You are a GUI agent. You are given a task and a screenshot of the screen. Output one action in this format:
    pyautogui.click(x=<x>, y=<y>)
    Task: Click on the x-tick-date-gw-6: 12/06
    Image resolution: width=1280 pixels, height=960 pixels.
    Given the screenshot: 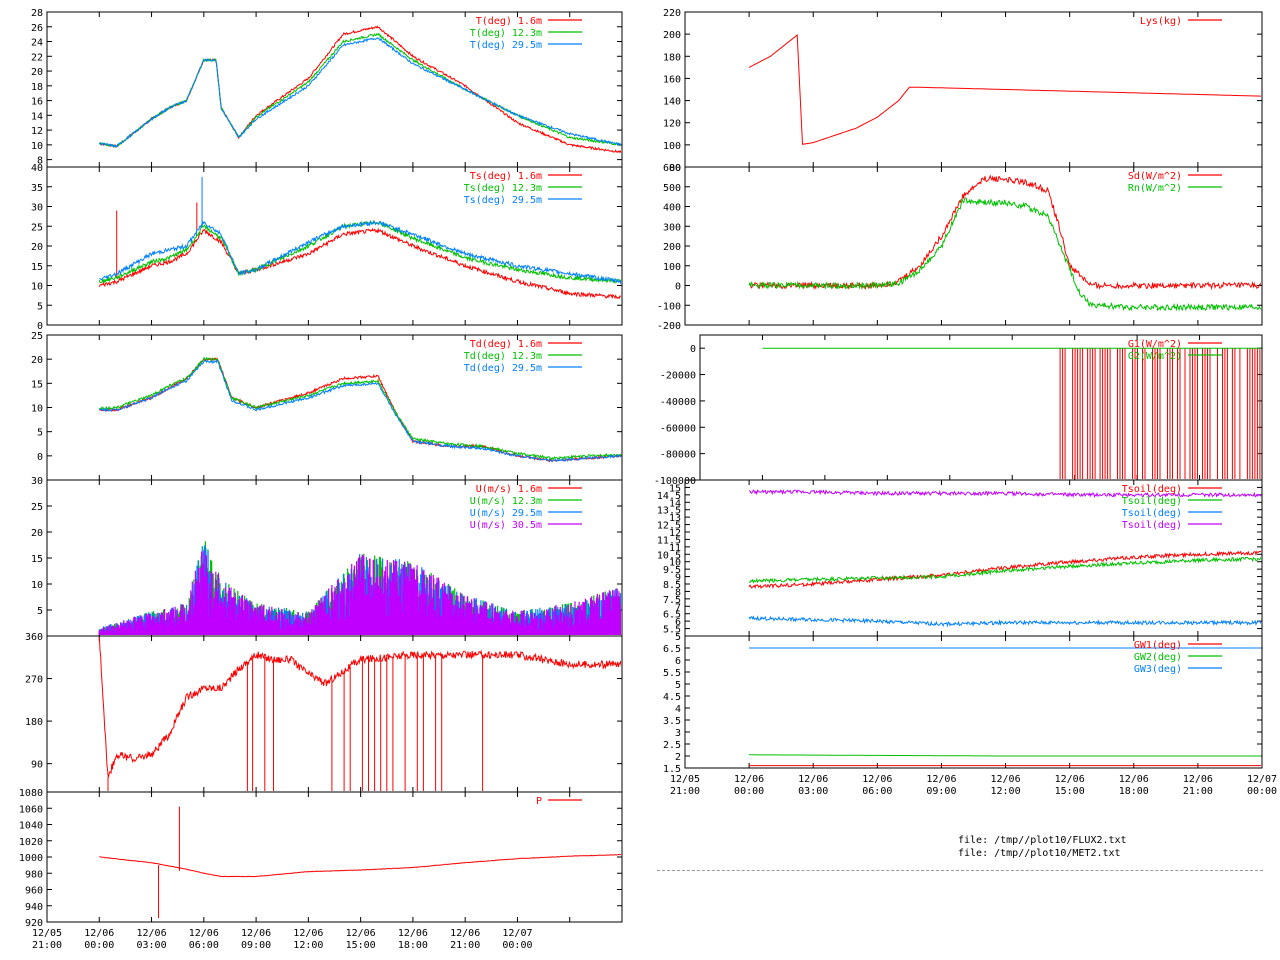 What is the action you would take?
    pyautogui.click(x=1070, y=779)
    